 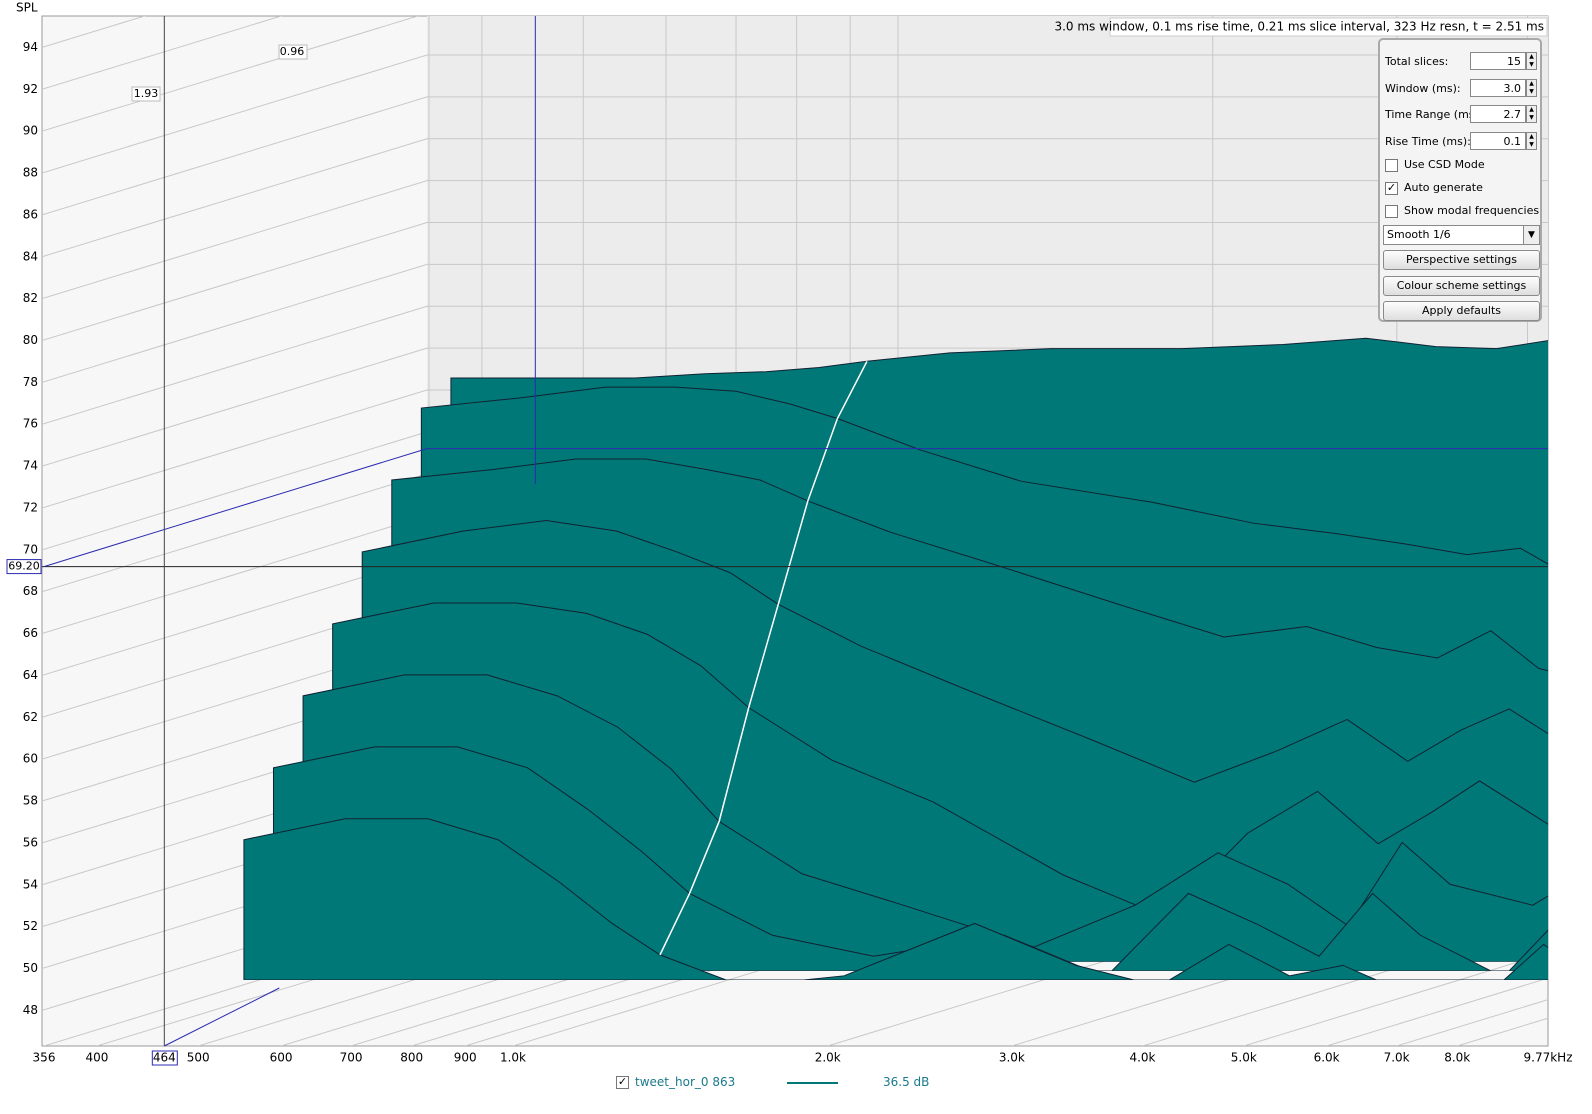 What do you see at coordinates (30, 759) in the screenshot?
I see `y-tick-label: 60` at bounding box center [30, 759].